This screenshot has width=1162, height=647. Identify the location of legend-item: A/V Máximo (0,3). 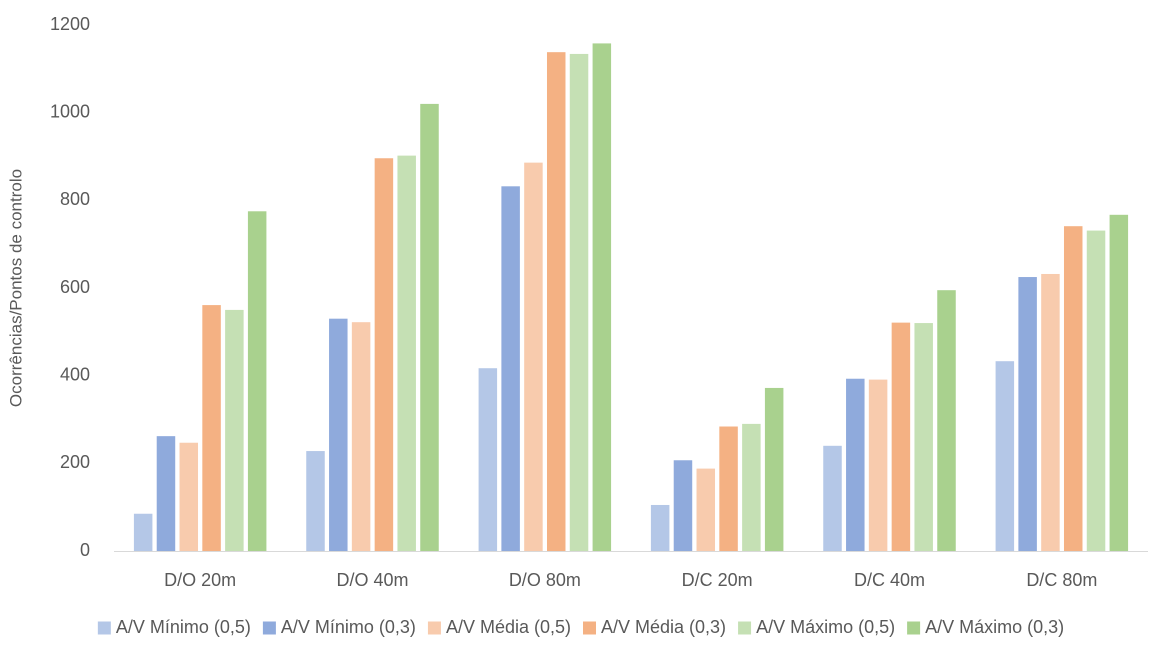
(985, 627).